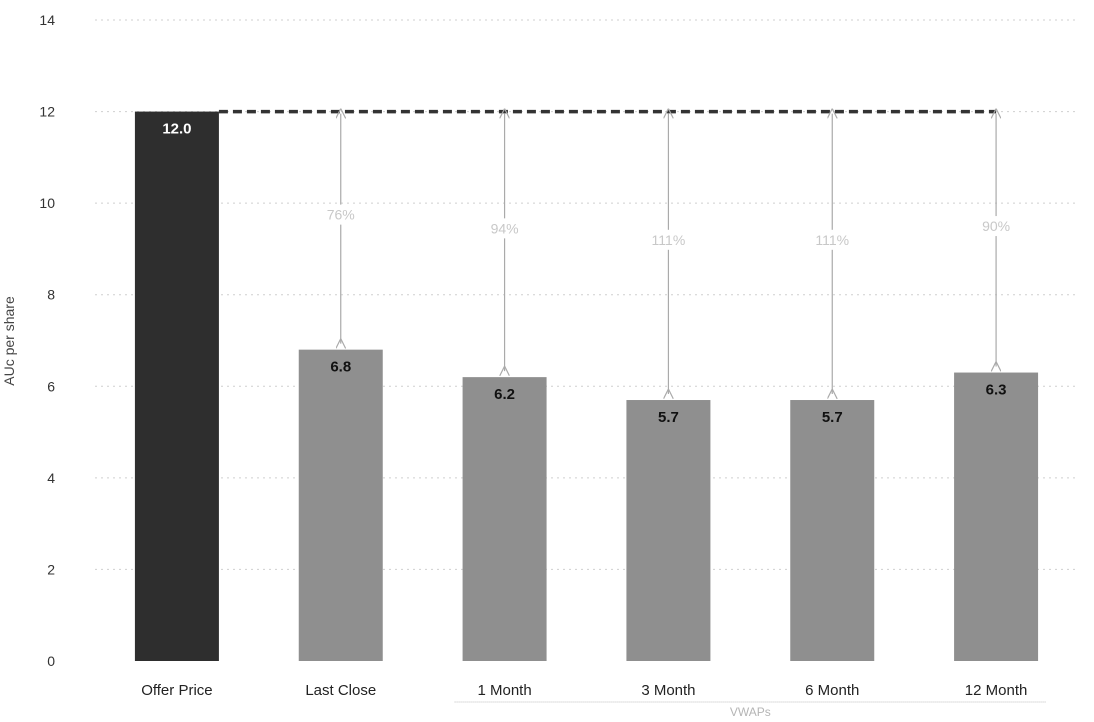 This screenshot has width=1094, height=722. What do you see at coordinates (668, 417) in the screenshot?
I see `data-label-3-month: 5.7` at bounding box center [668, 417].